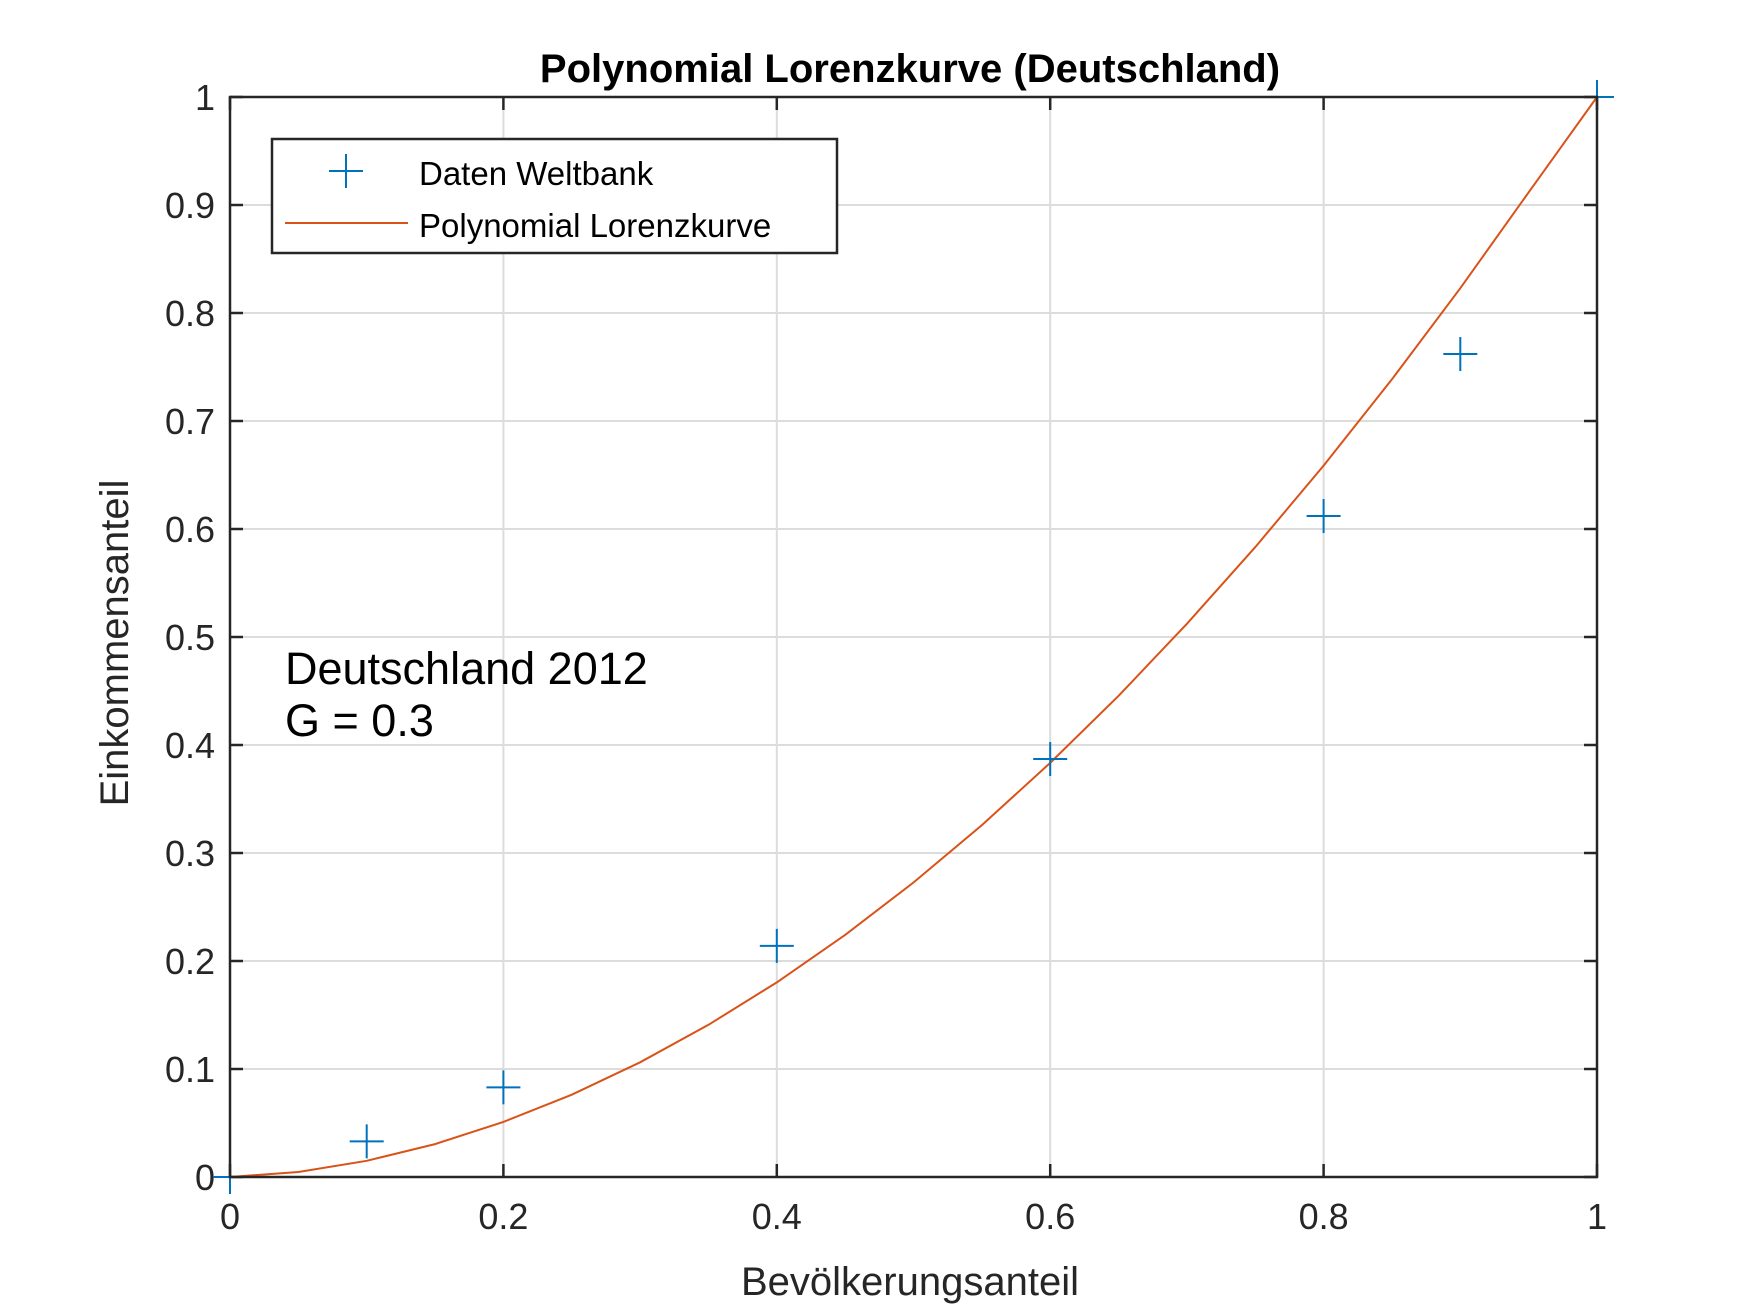  I want to click on x-tick-label: 0.6, so click(1050, 1216).